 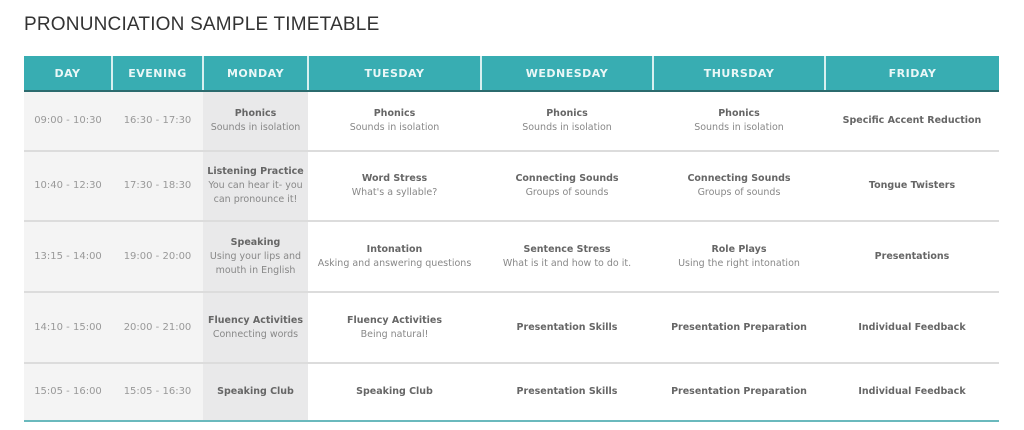 What do you see at coordinates (738, 74) in the screenshot?
I see `column-header-thursday: THURSDAY` at bounding box center [738, 74].